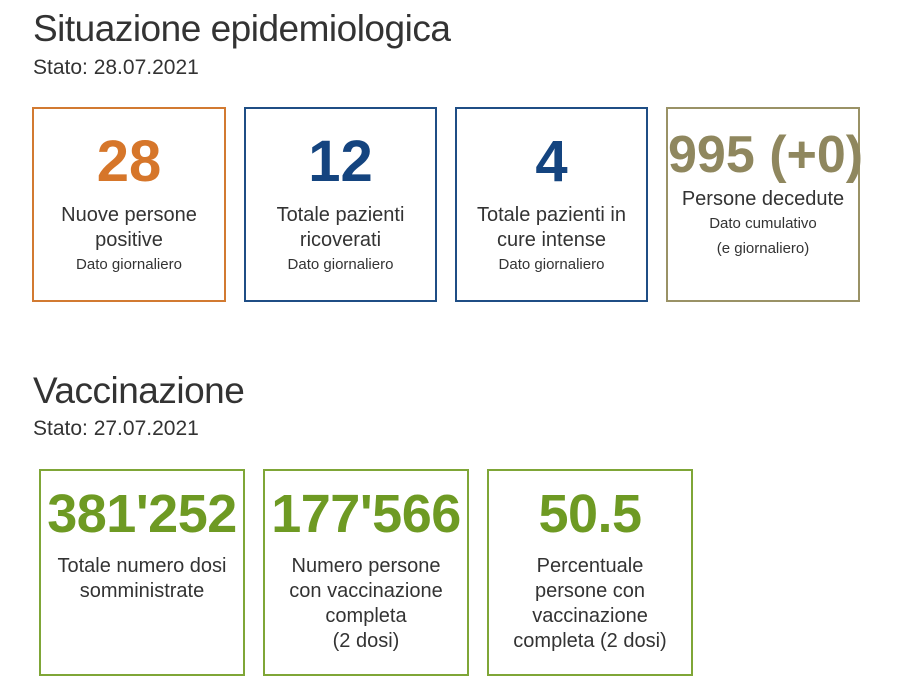 Image resolution: width=897 pixels, height=695 pixels. I want to click on stat-label: completa, so click(366, 616).